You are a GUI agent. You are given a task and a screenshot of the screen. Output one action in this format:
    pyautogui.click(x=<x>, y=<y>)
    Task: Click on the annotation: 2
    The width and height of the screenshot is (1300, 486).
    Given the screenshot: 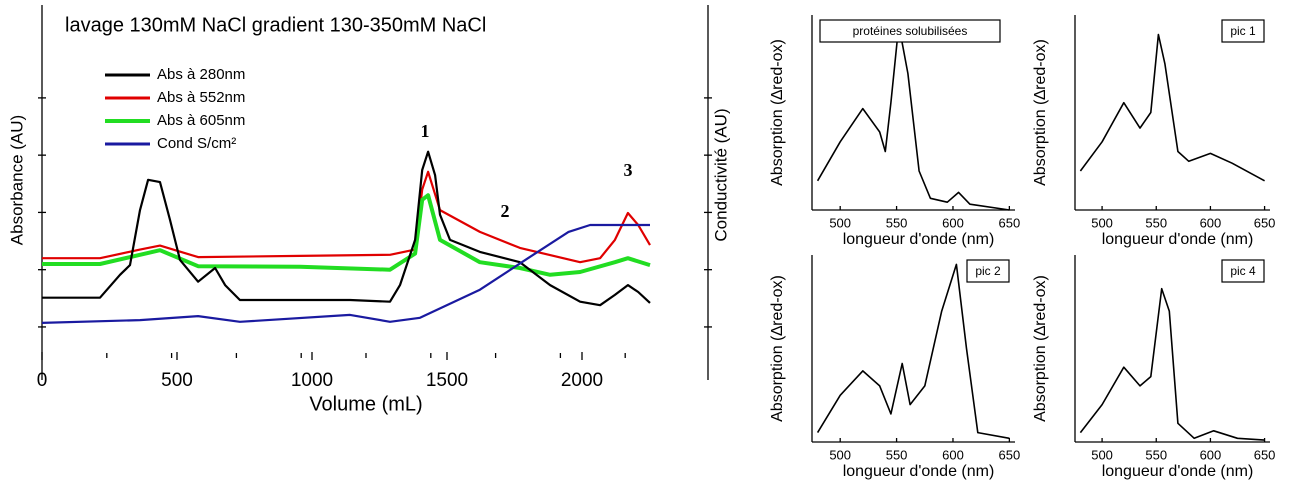 What is the action you would take?
    pyautogui.click(x=505, y=211)
    